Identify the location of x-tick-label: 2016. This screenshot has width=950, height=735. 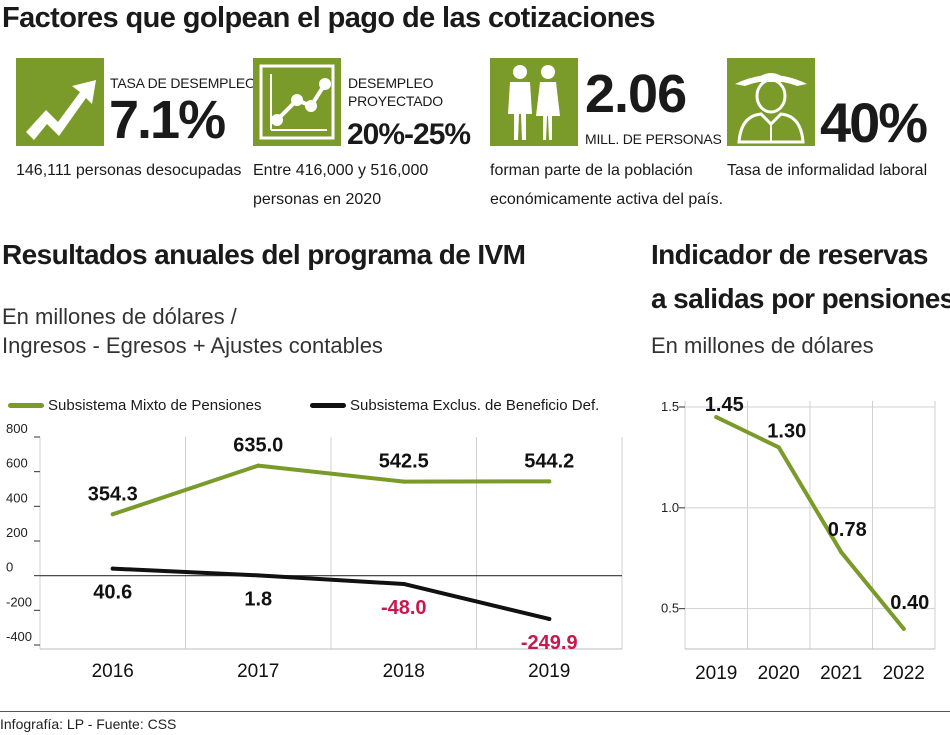
(113, 671).